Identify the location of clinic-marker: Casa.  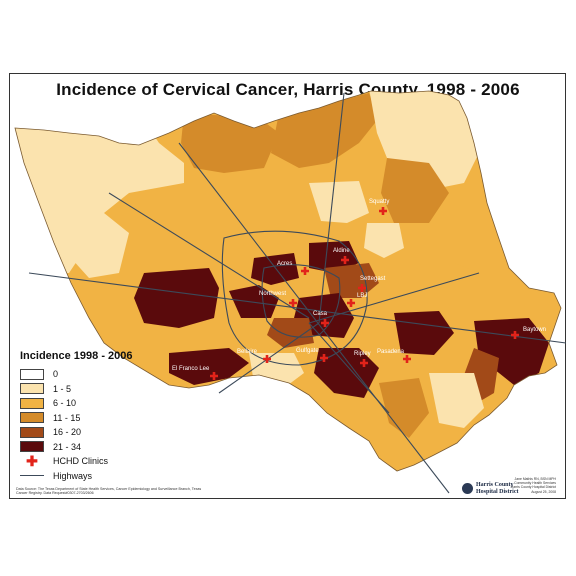
(321, 319).